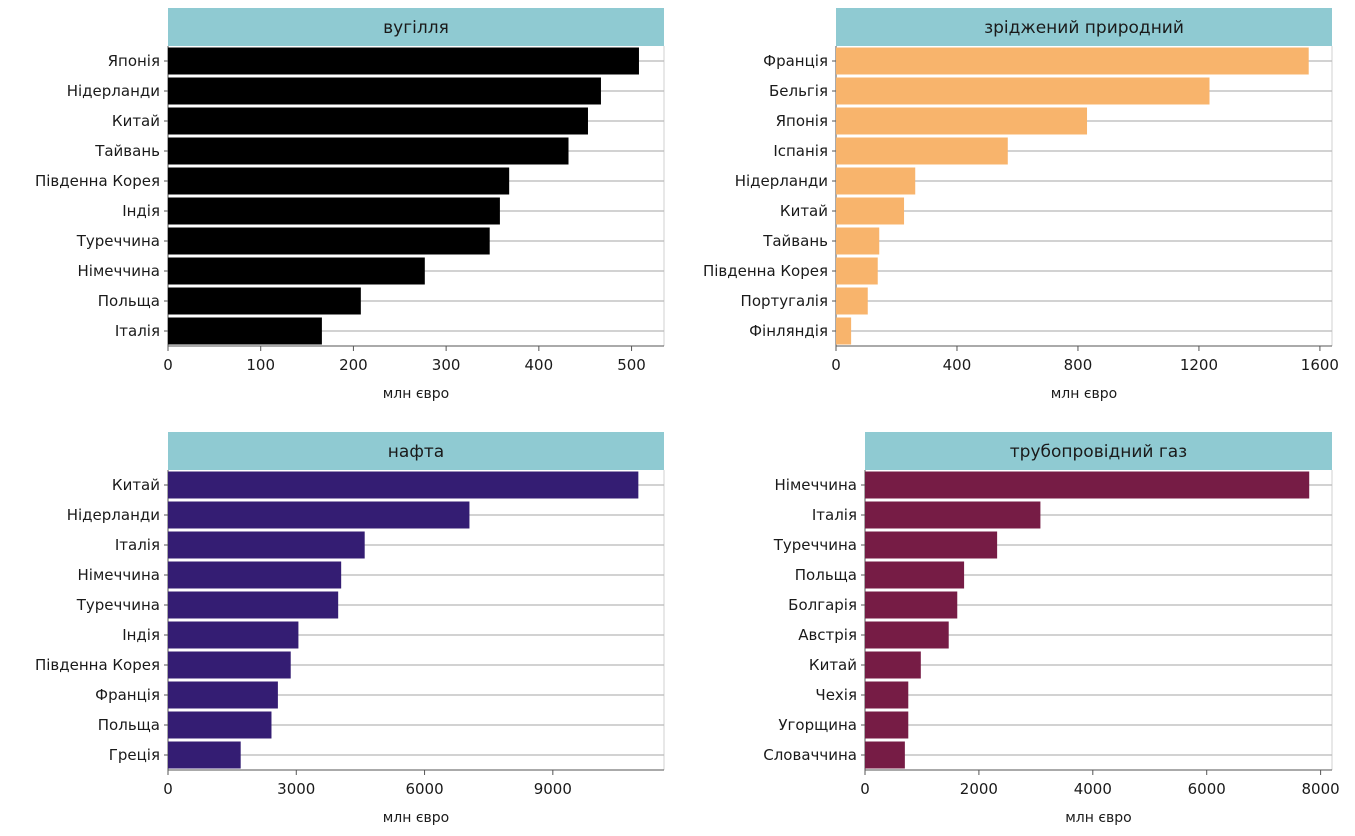  What do you see at coordinates (260, 365) in the screenshot?
I see `x-tick-label: 100` at bounding box center [260, 365].